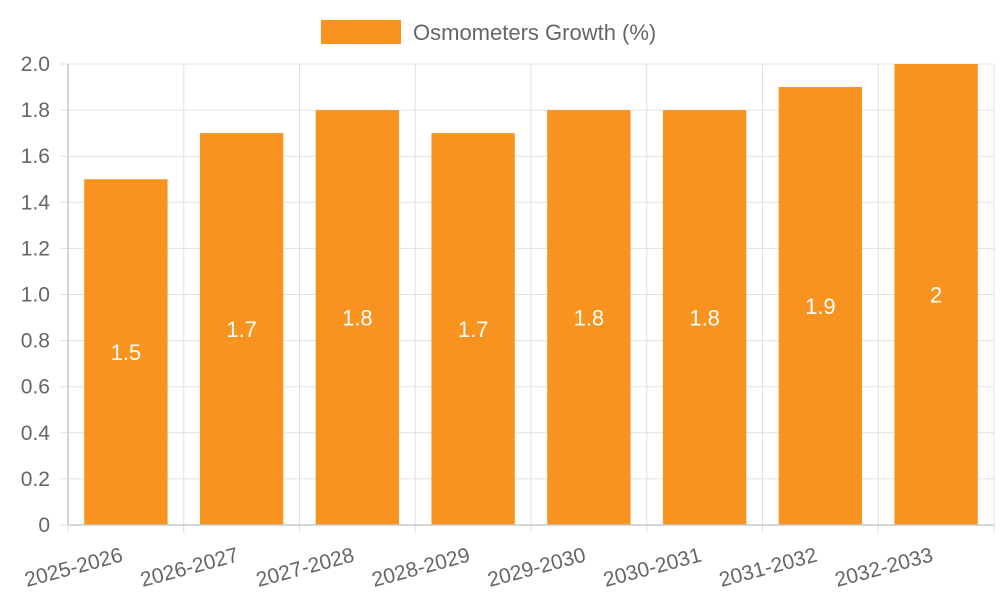 The image size is (1000, 600). What do you see at coordinates (35, 479) in the screenshot?
I see `y-tick-label: 0.2` at bounding box center [35, 479].